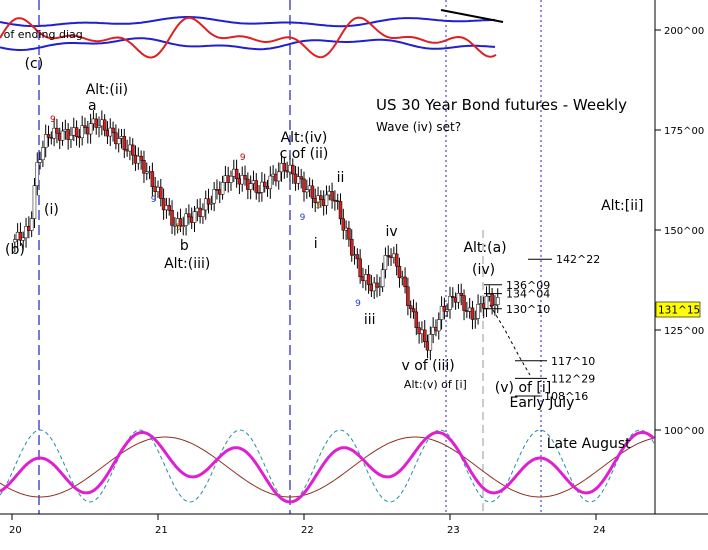 The image size is (708, 550). Describe the element at coordinates (304, 138) in the screenshot. I see `wave-label: Alt:(iv)` at that location.